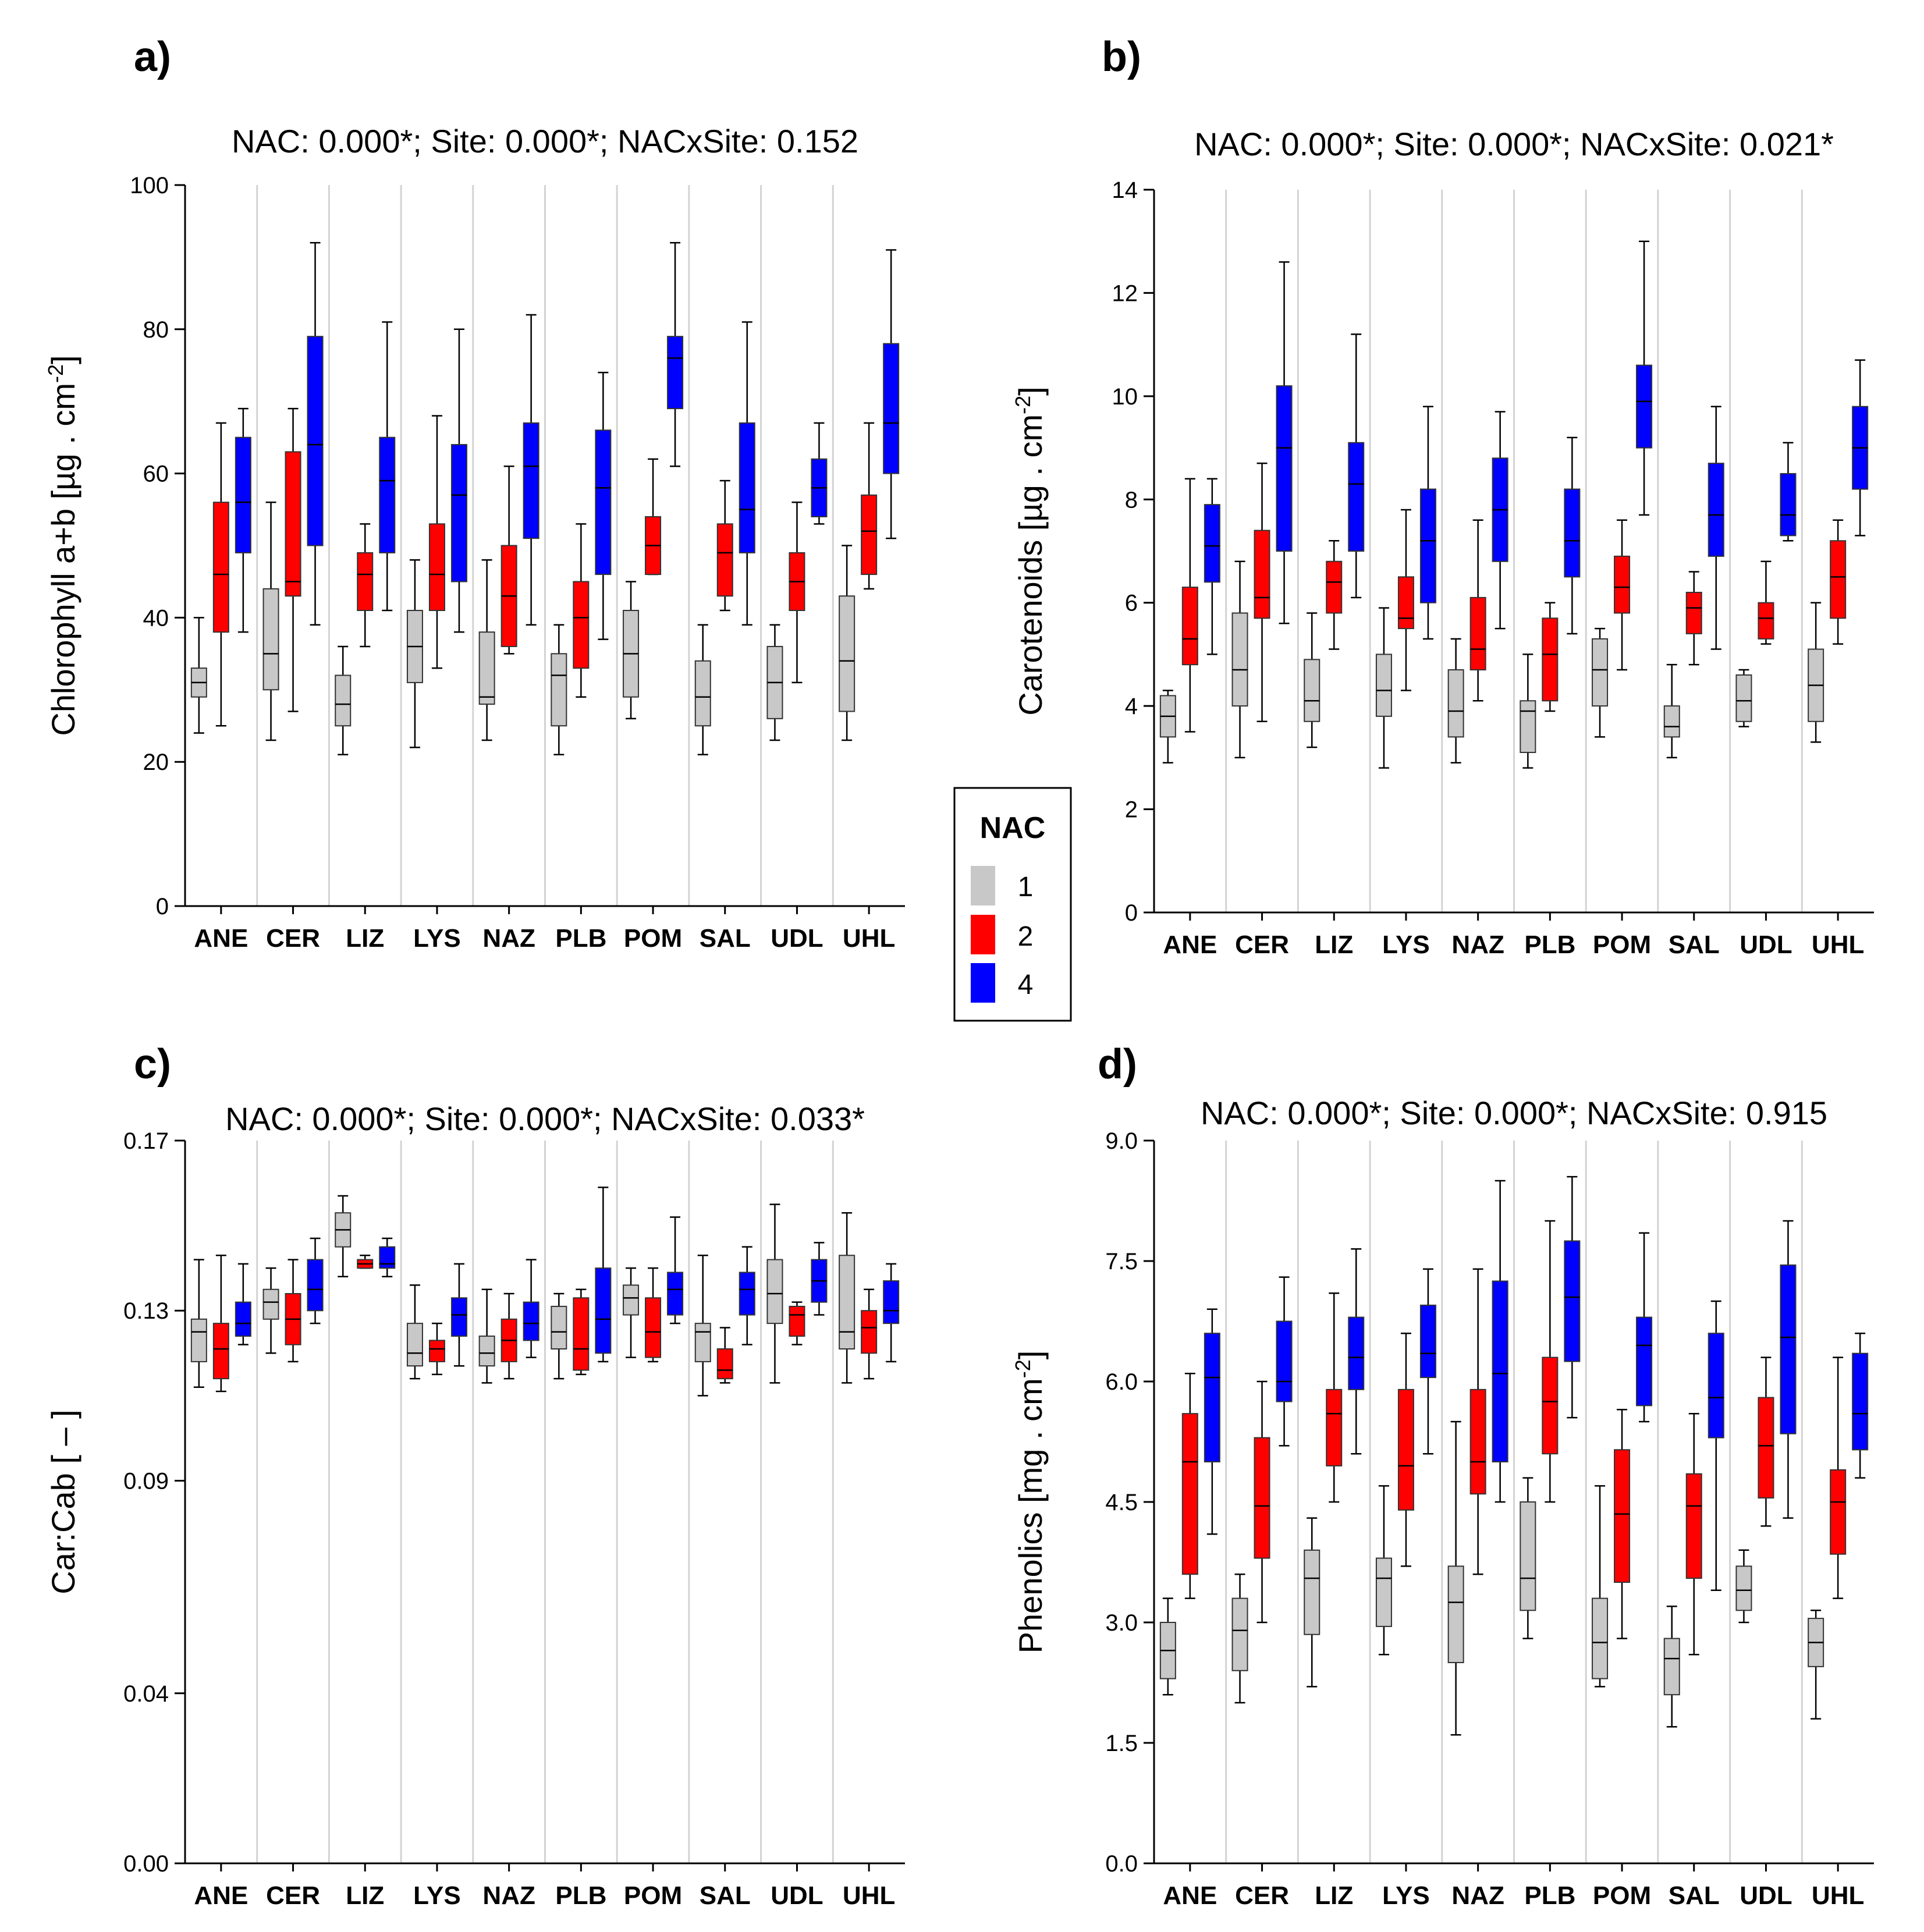 The width and height of the screenshot is (1924, 1932). What do you see at coordinates (1766, 1441) in the screenshot?
I see `box-nac2-udl` at bounding box center [1766, 1441].